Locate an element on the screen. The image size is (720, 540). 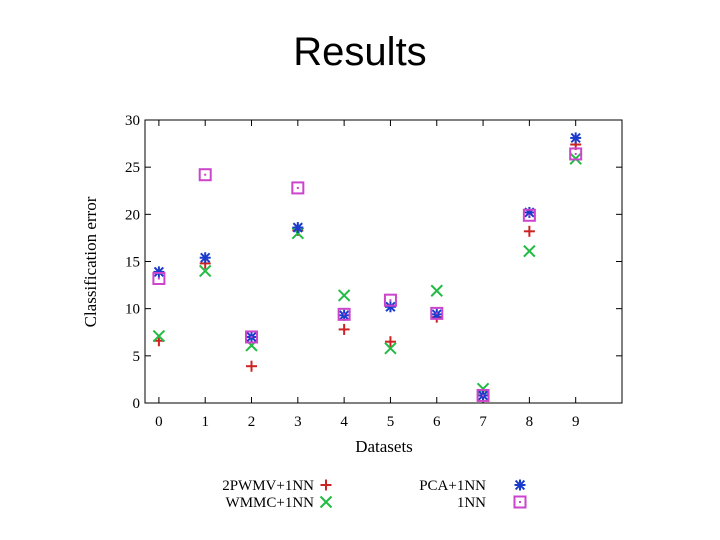
x-tick-label: 6 is located at coordinates (437, 422).